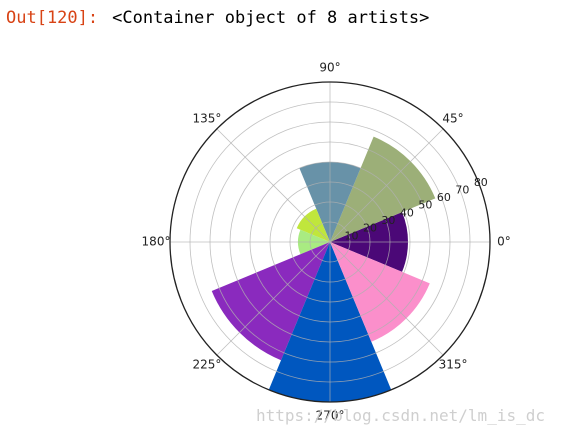  Describe the element at coordinates (271, 18) in the screenshot. I see `output-text: <Container object of 8 artists>` at that location.